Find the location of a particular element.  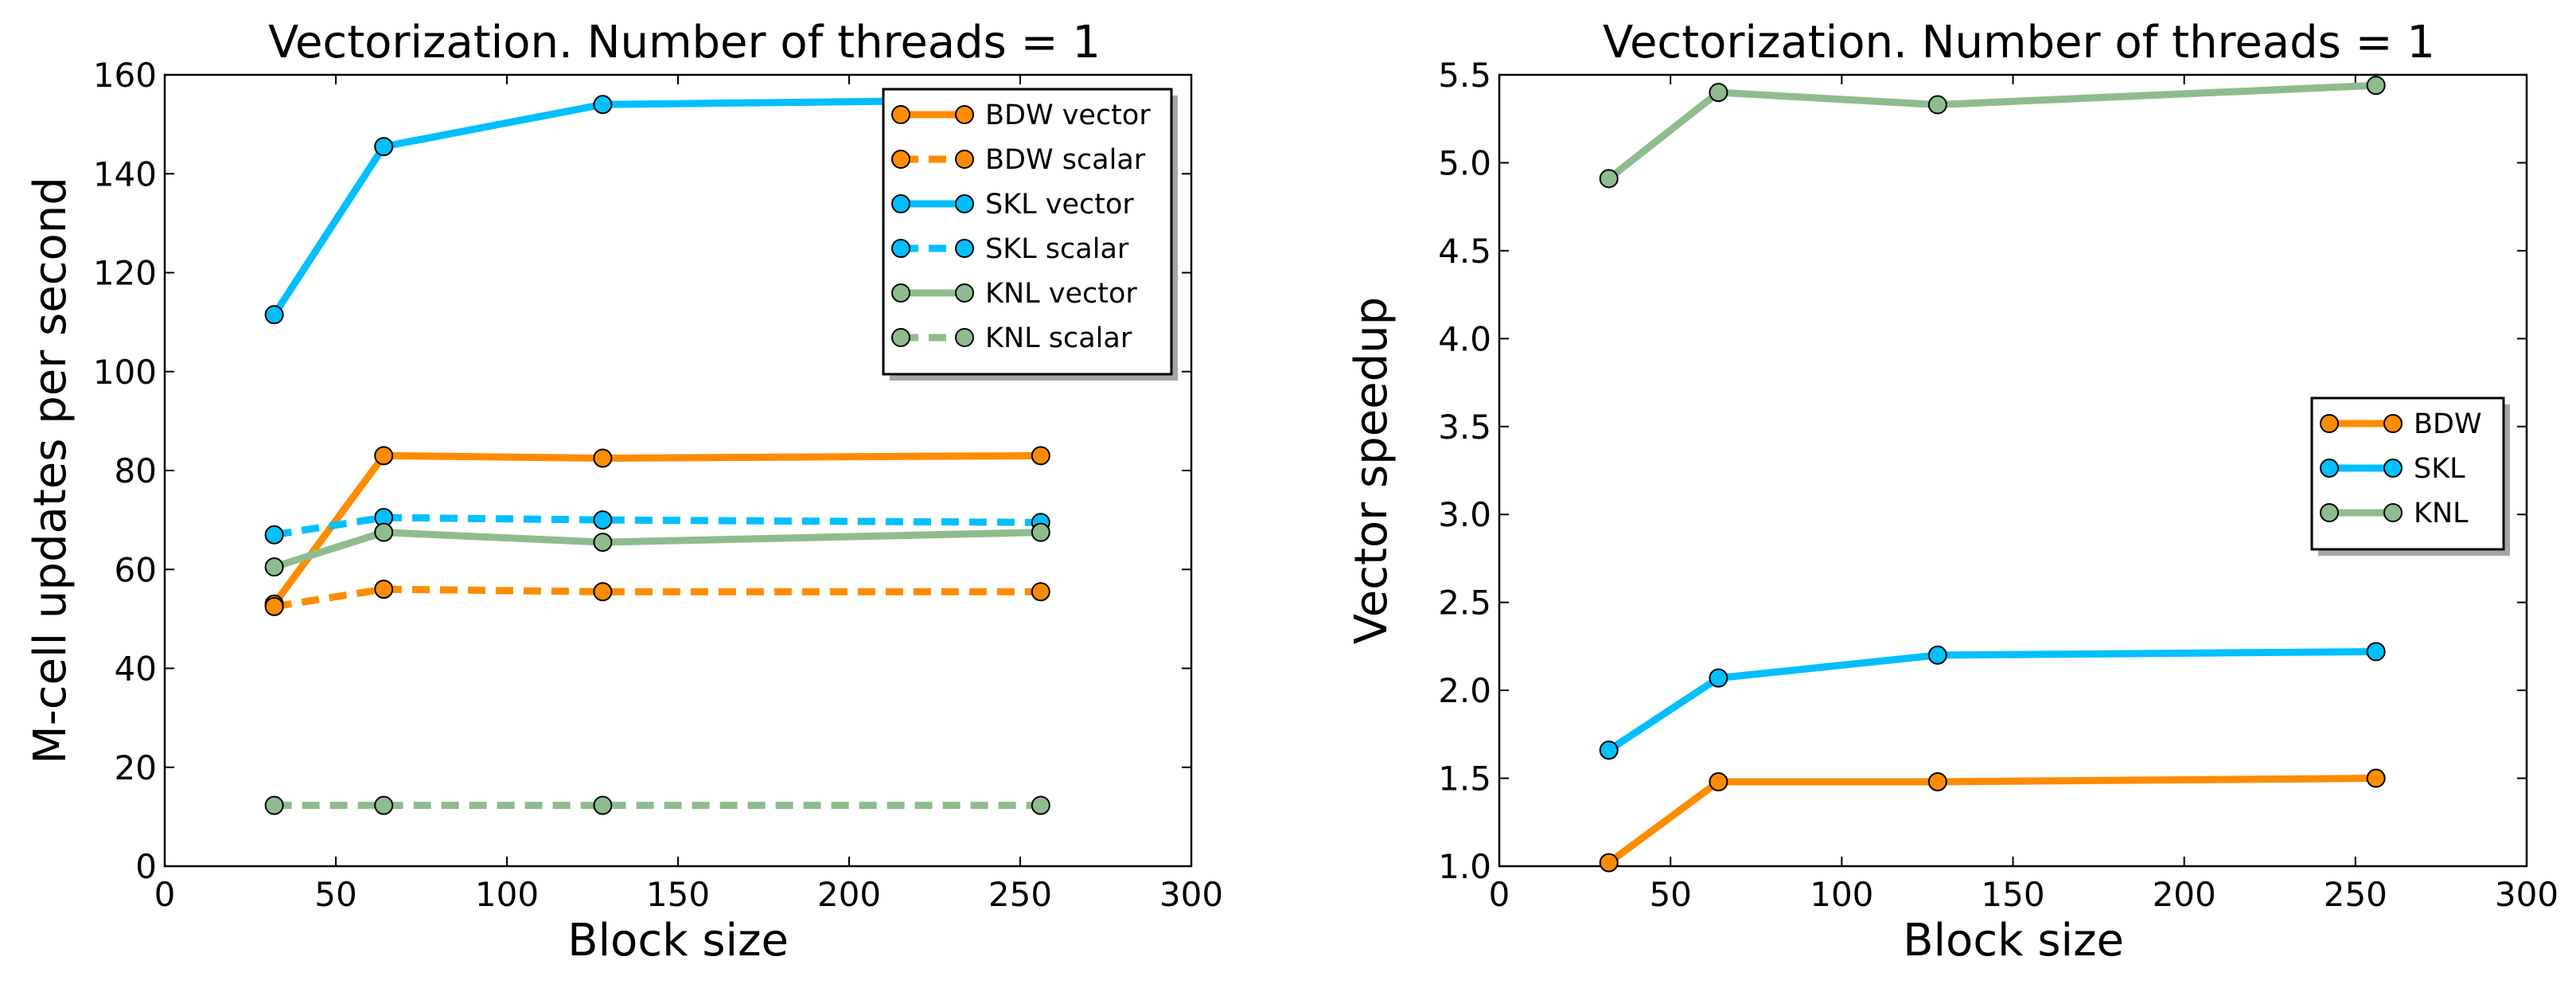

legend-label: BDW scalar is located at coordinates (1065, 160).